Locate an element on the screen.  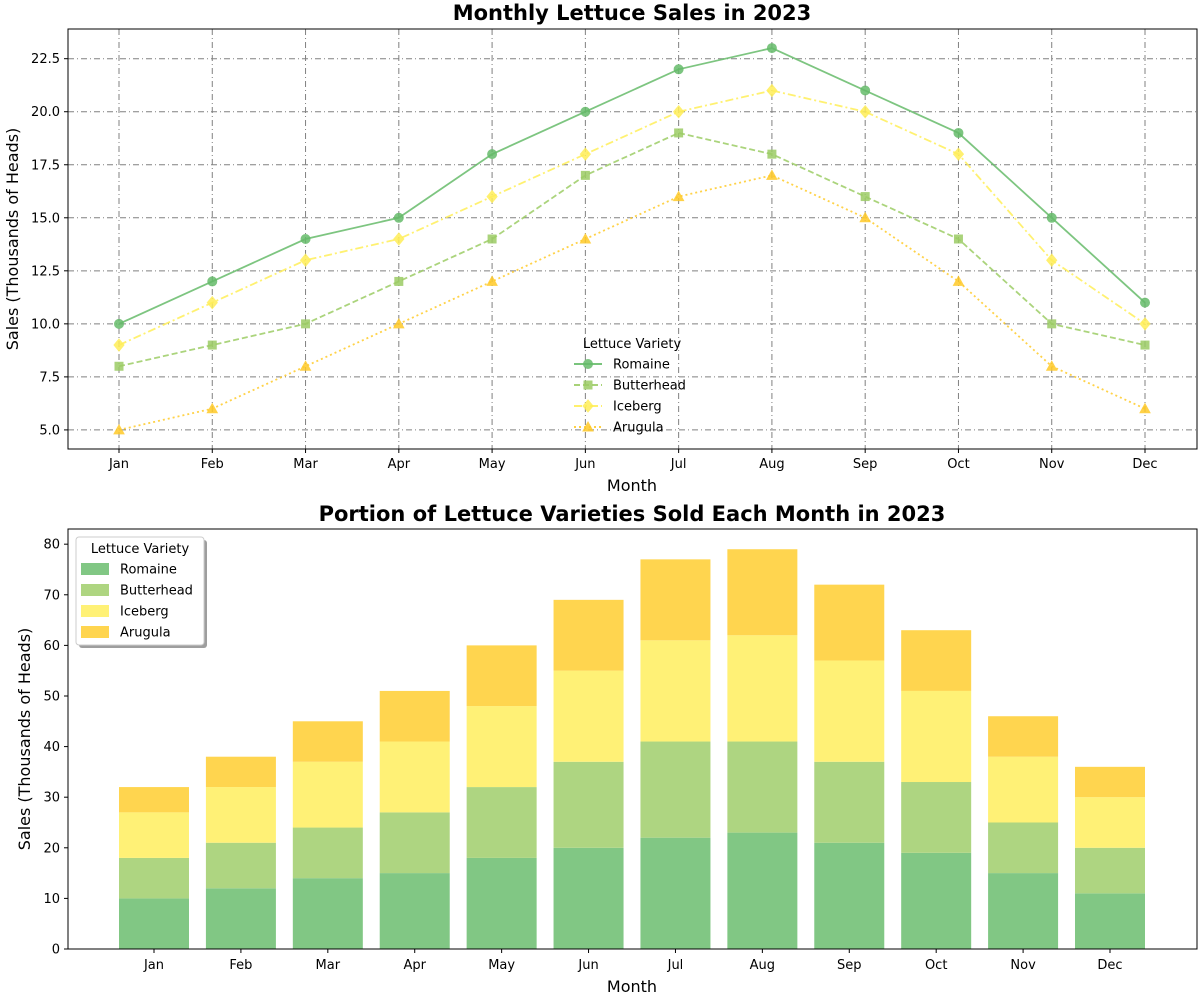
point-iceberg-apr is located at coordinates (399, 239).